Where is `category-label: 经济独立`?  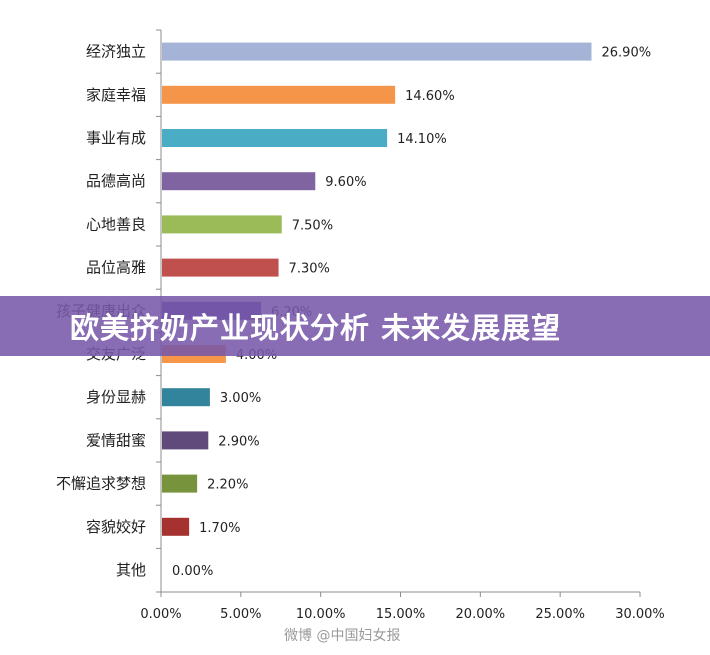 category-label: 经济独立 is located at coordinates (116, 52).